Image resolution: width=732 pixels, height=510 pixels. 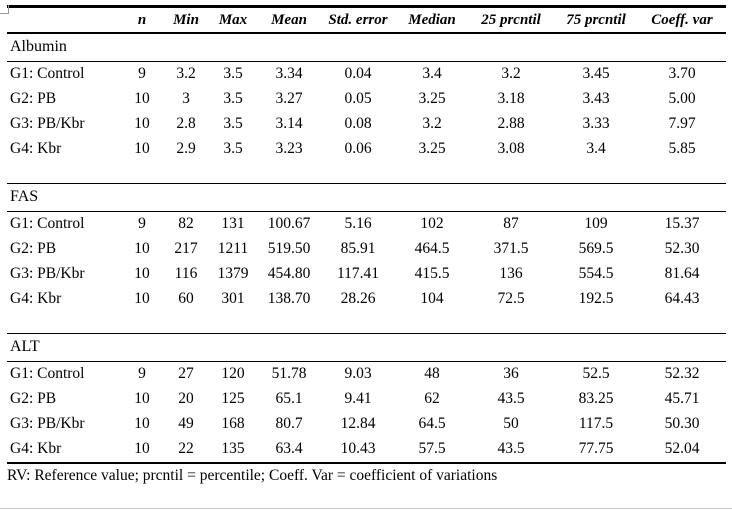 What do you see at coordinates (38, 47) in the screenshot?
I see `section-label: Albumin` at bounding box center [38, 47].